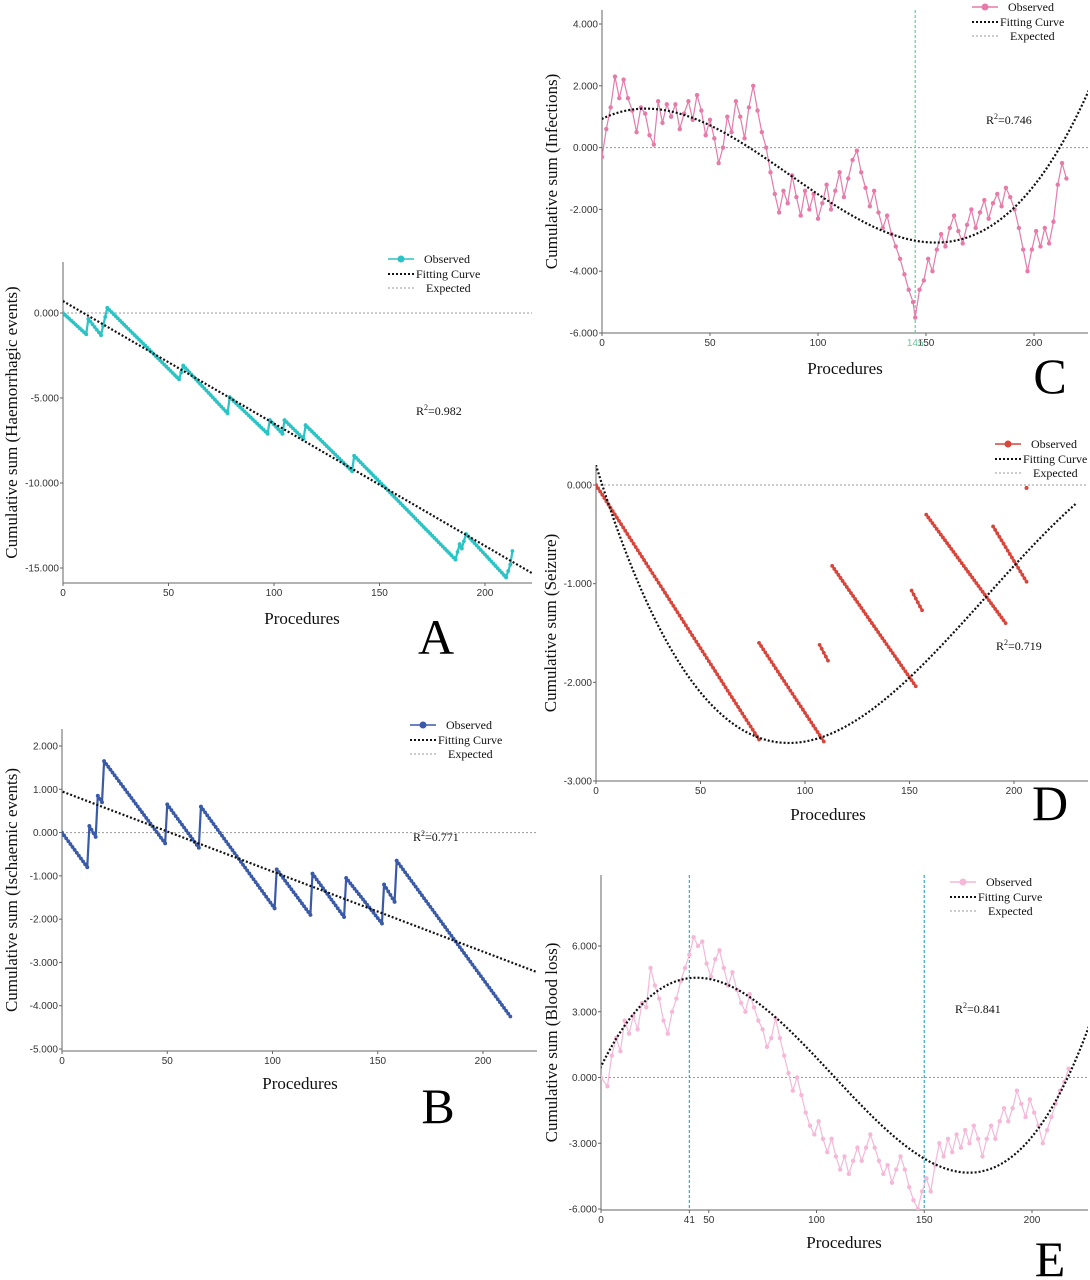 The width and height of the screenshot is (1090, 1280). I want to click on x-axis-title: Procedures, so click(828, 814).